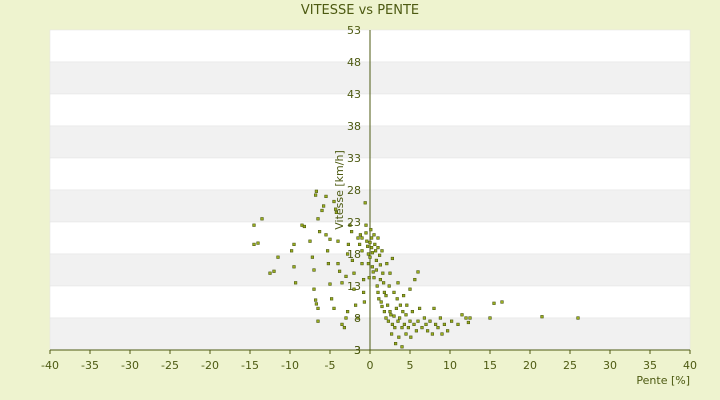  What do you see at coordinates (50, 365) in the screenshot?
I see `x-tick-label: -40` at bounding box center [50, 365].